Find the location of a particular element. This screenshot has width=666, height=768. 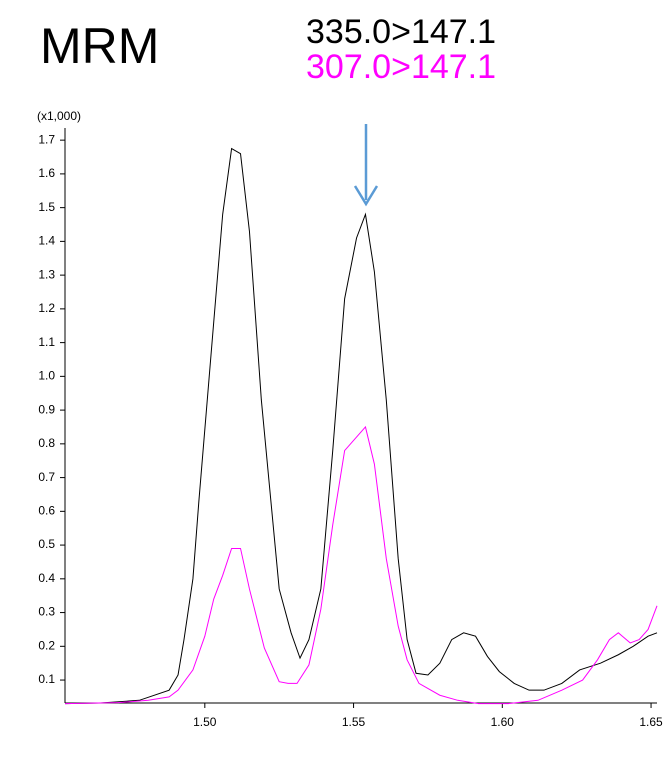

legend-entry: 307.0>147.1 is located at coordinates (401, 67).